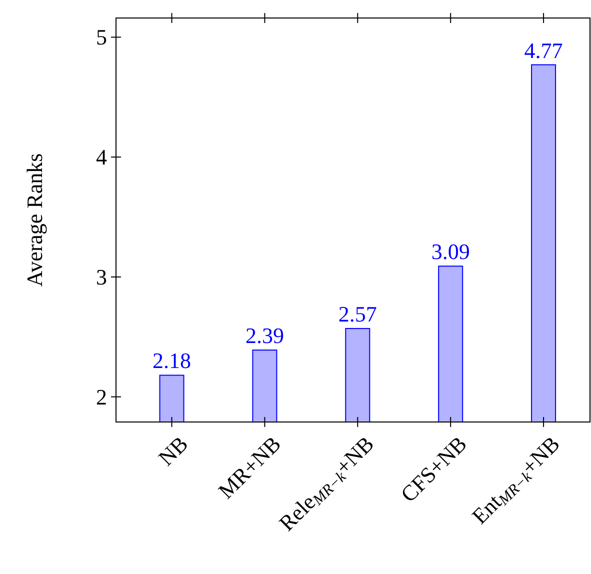 The height and width of the screenshot is (574, 591). Describe the element at coordinates (543, 50) in the screenshot. I see `data-label: 4.77` at that location.